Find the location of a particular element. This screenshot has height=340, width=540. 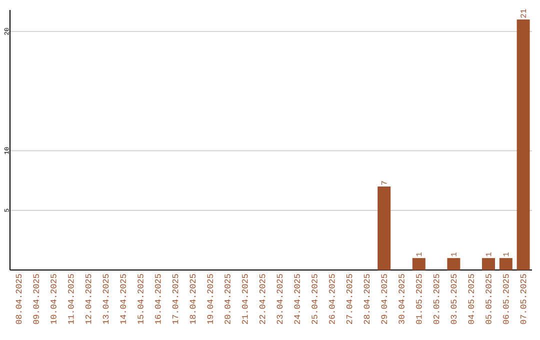

x-tick-label: 08.04.2025 is located at coordinates (19, 299).